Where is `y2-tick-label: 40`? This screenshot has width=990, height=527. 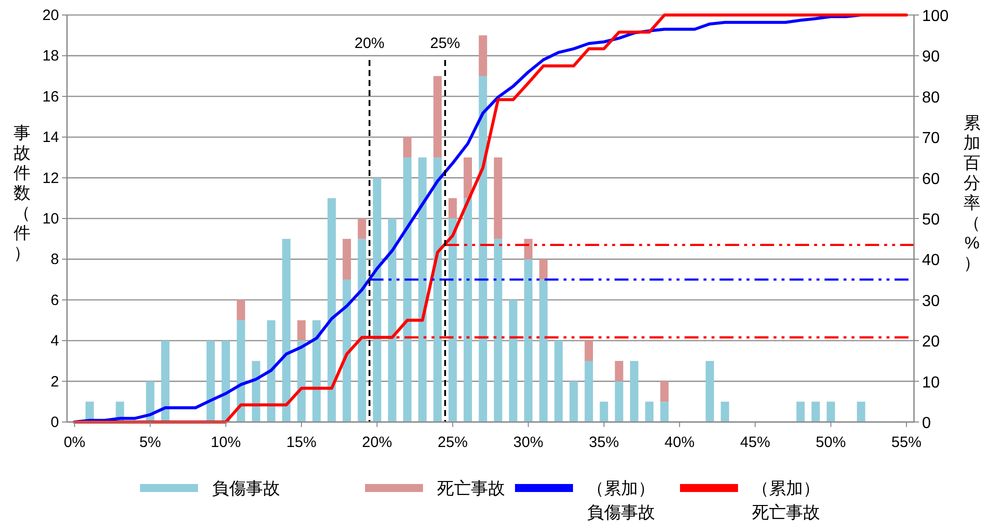 y2-tick-label: 40 is located at coordinates (931, 261).